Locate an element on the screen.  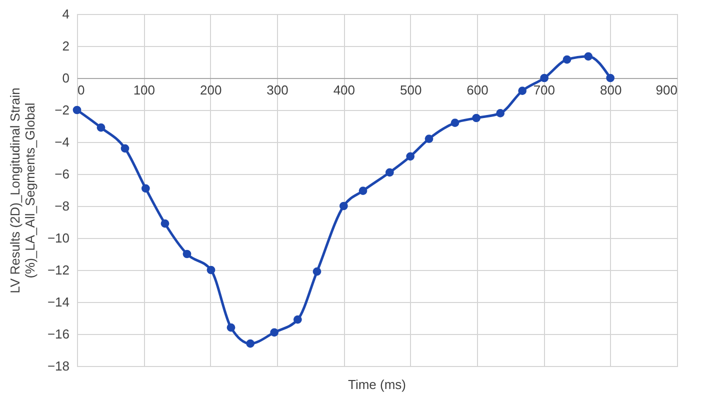
y-tick-label: 2 is located at coordinates (66, 46).